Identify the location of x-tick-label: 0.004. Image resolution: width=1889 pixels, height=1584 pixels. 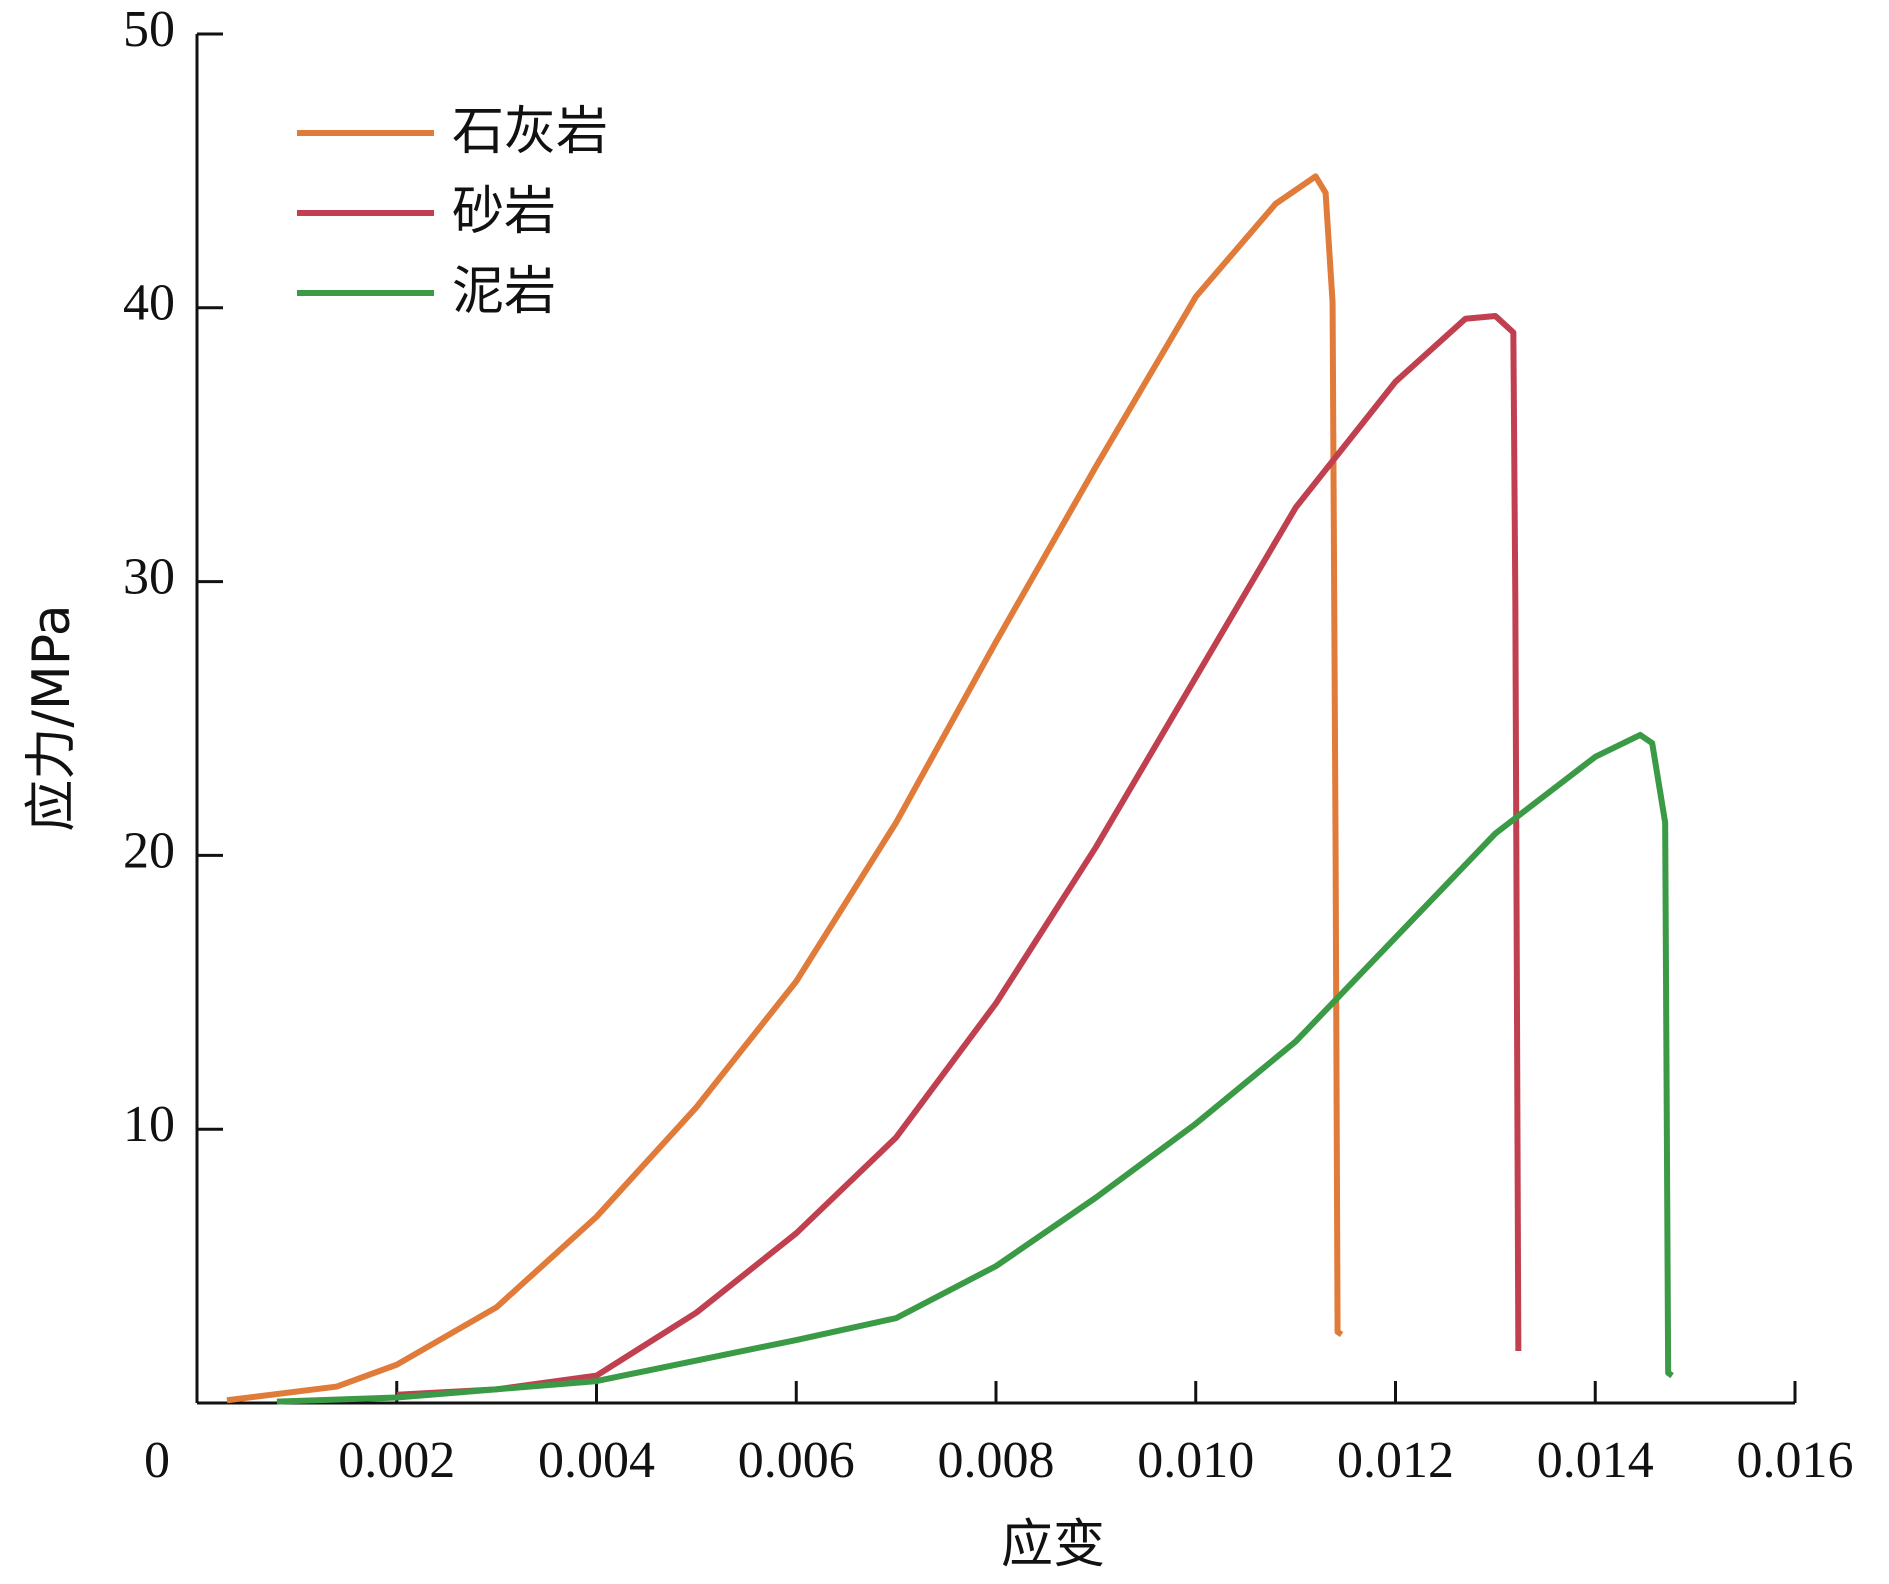
(596, 1460).